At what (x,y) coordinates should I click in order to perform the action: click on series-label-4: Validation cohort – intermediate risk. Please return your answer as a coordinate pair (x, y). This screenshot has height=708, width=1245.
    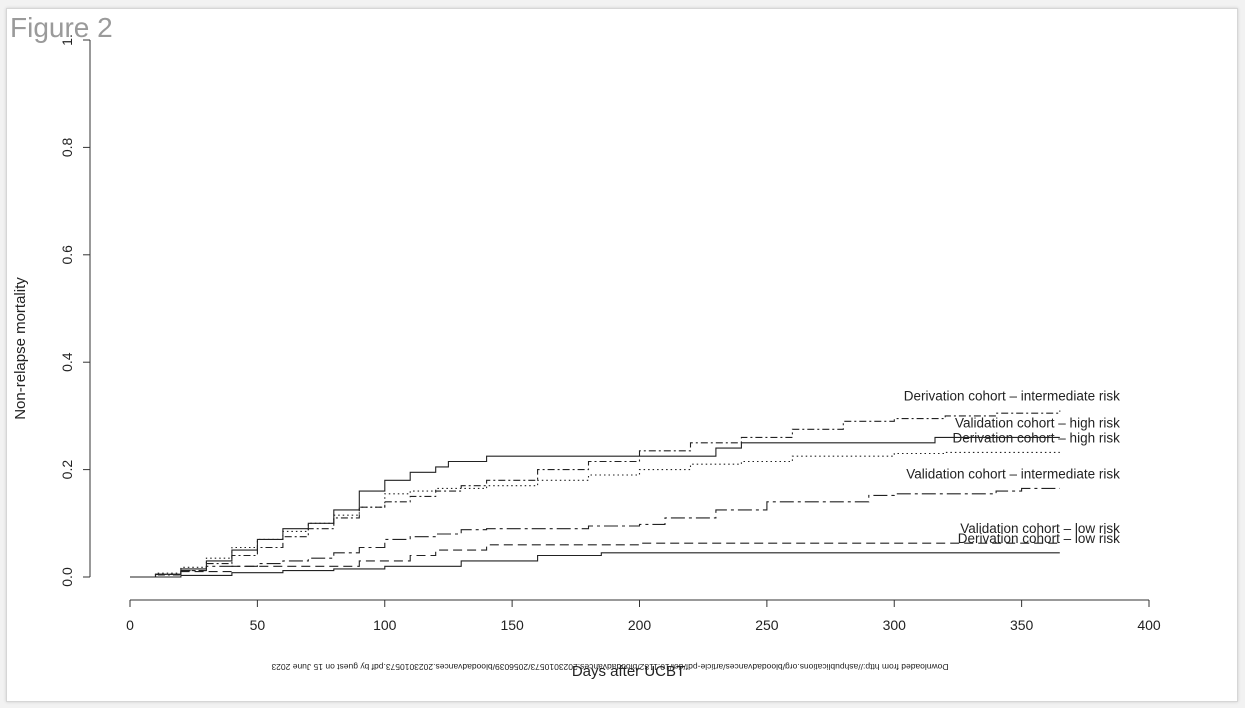
    Looking at the image, I should click on (1013, 473).